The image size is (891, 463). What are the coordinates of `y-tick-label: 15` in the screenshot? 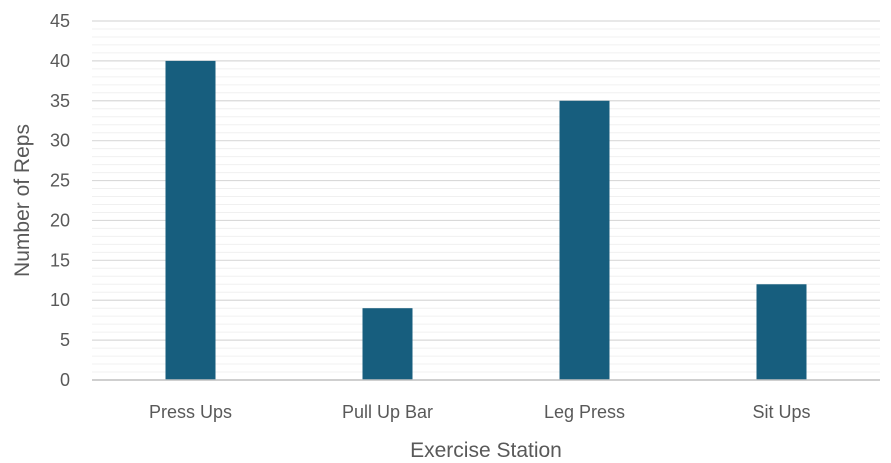 It's located at (60, 260).